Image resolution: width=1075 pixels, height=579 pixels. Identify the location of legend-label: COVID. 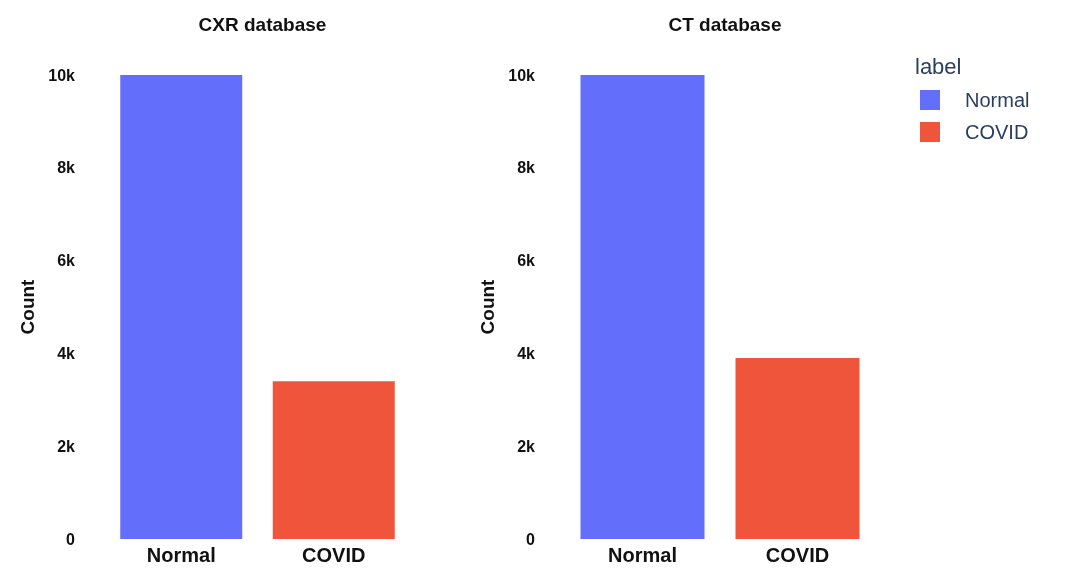
(997, 132).